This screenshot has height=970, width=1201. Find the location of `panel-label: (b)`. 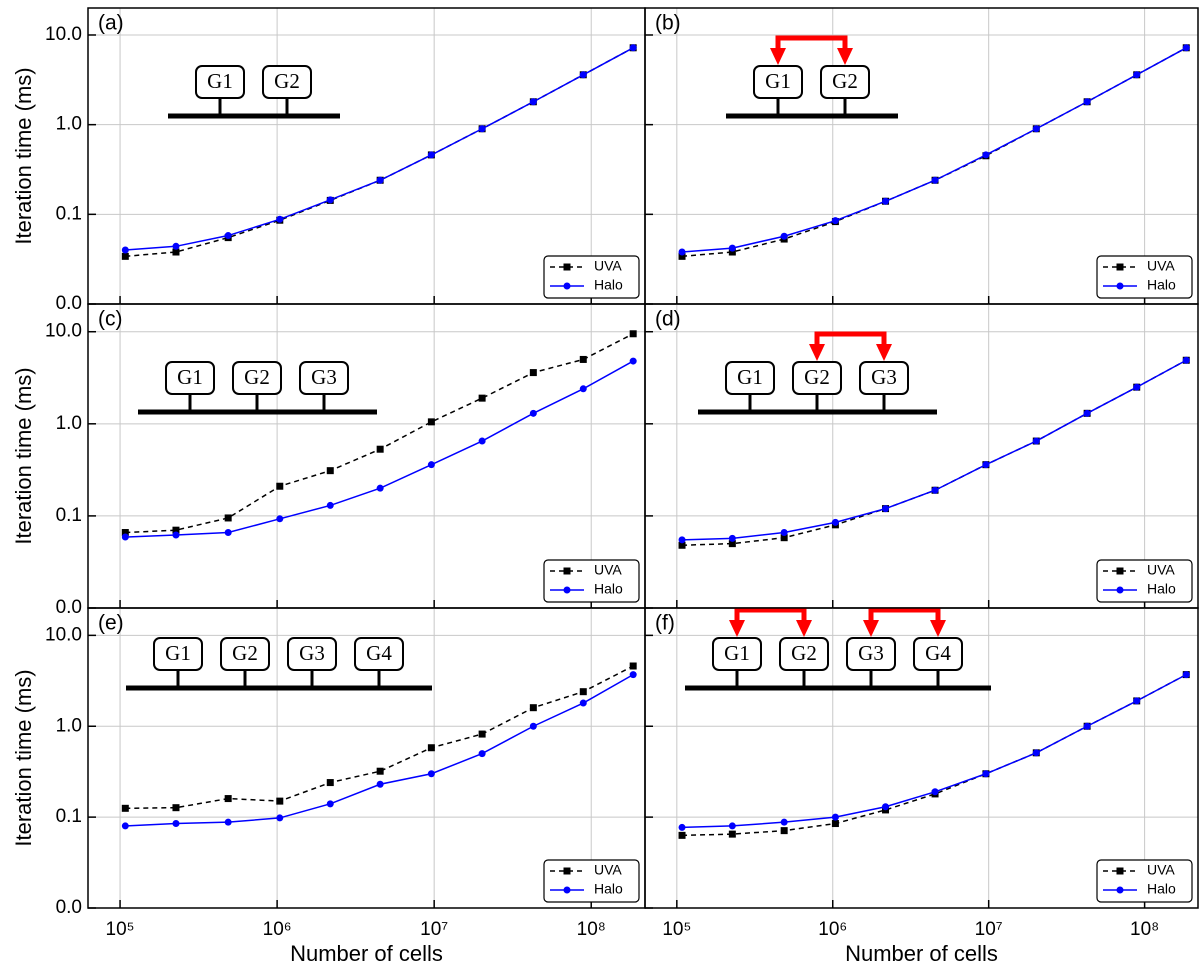

panel-label: (b) is located at coordinates (668, 23).